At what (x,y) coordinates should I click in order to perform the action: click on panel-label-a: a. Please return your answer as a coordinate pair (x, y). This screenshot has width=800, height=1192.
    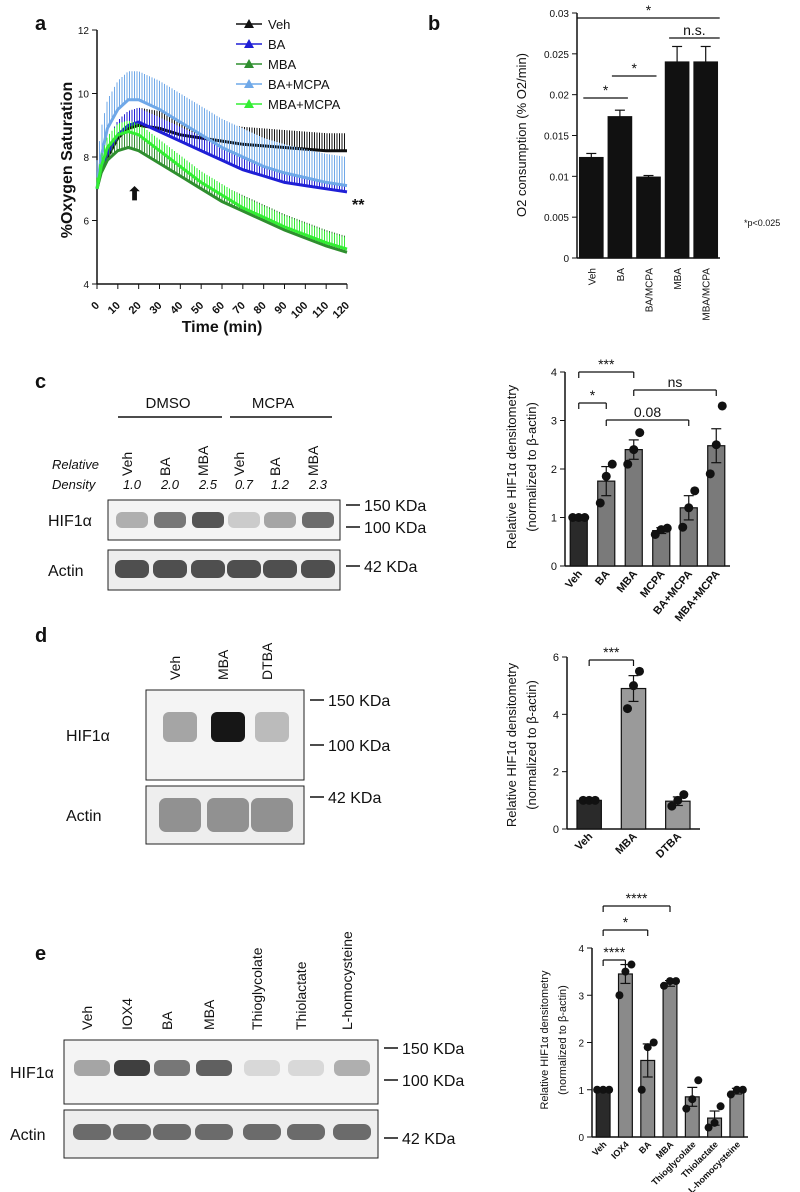
    Looking at the image, I should click on (41, 24).